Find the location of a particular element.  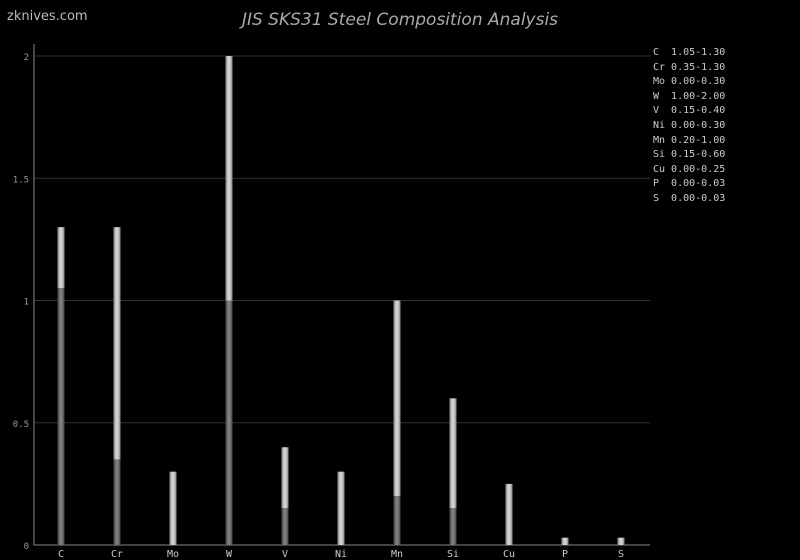

y-tick-label: 2 is located at coordinates (26, 58).